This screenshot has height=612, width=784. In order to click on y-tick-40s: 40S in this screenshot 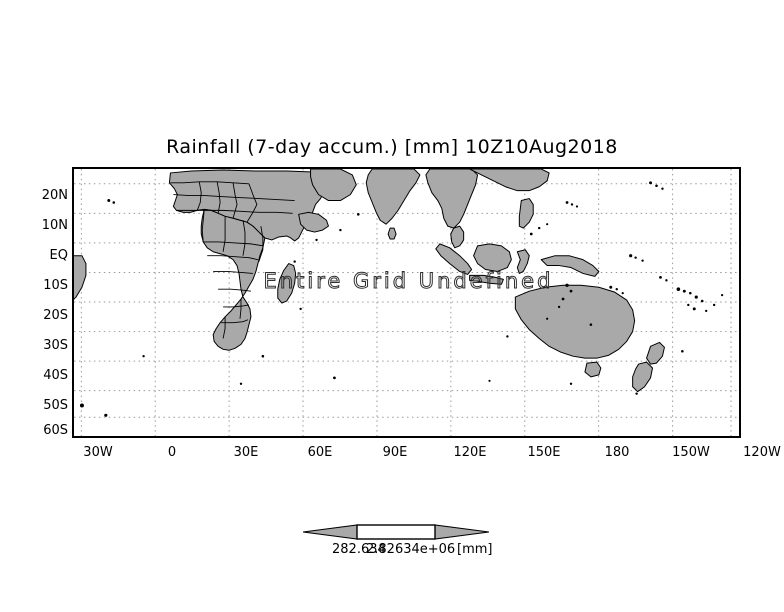, I will do `click(55, 375)`.